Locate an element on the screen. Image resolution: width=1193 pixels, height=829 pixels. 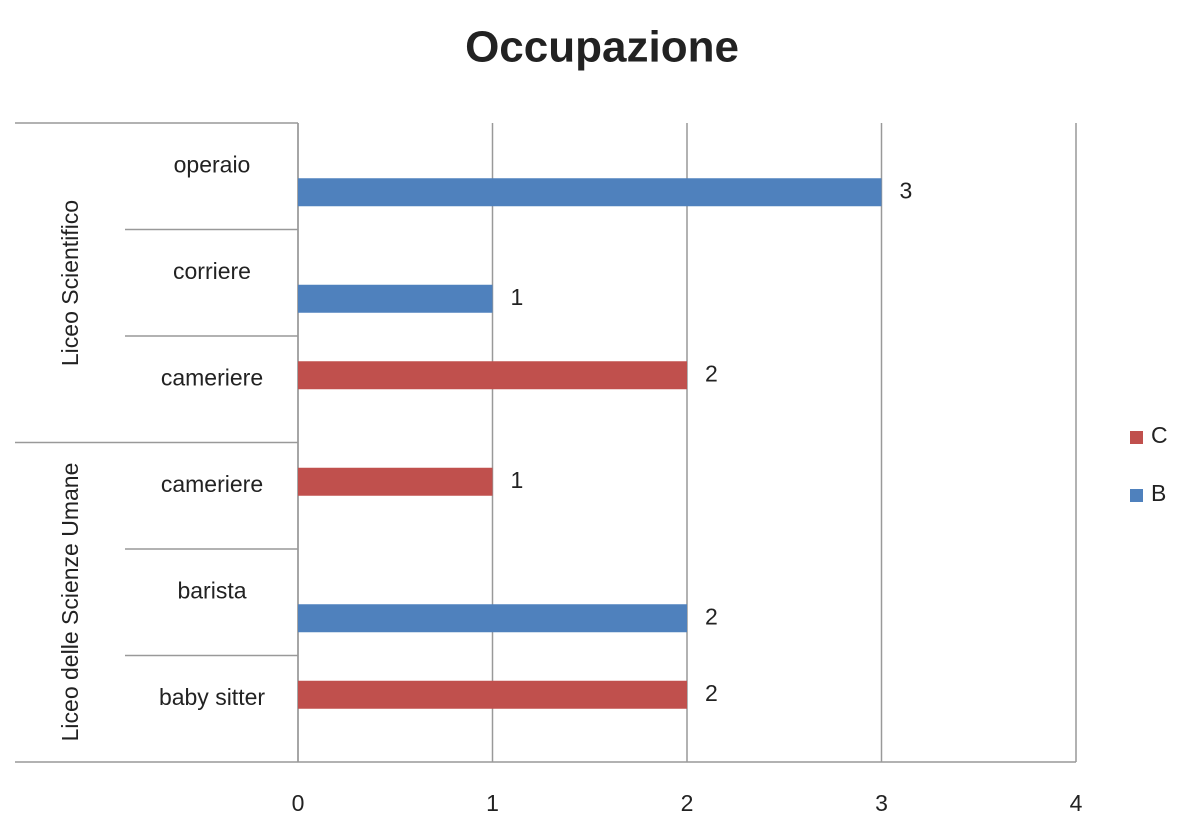
y-tick-label: operaio is located at coordinates (212, 164).